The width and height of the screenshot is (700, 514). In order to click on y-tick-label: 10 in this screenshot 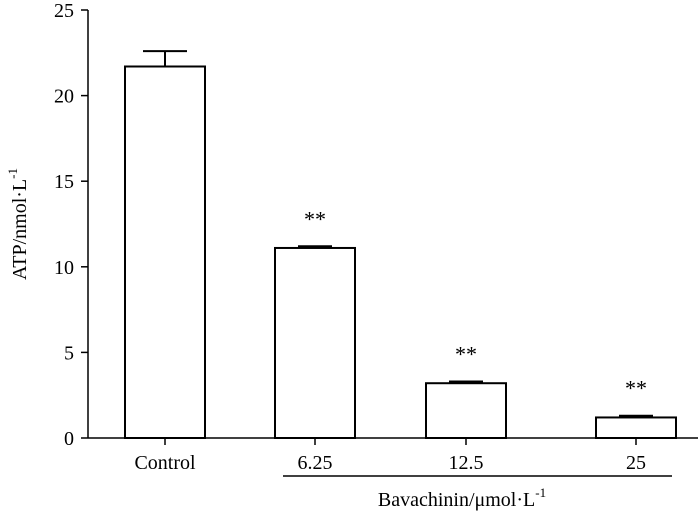, I will do `click(64, 268)`.